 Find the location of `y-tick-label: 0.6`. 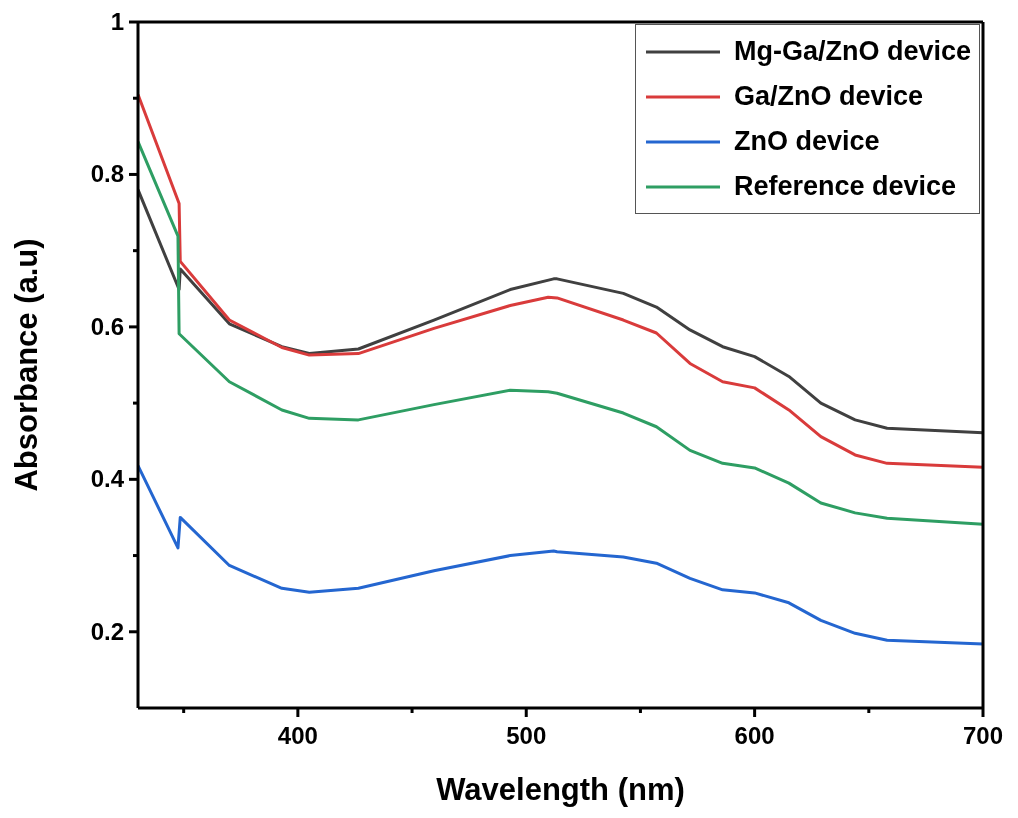

y-tick-label: 0.6 is located at coordinates (107, 326).